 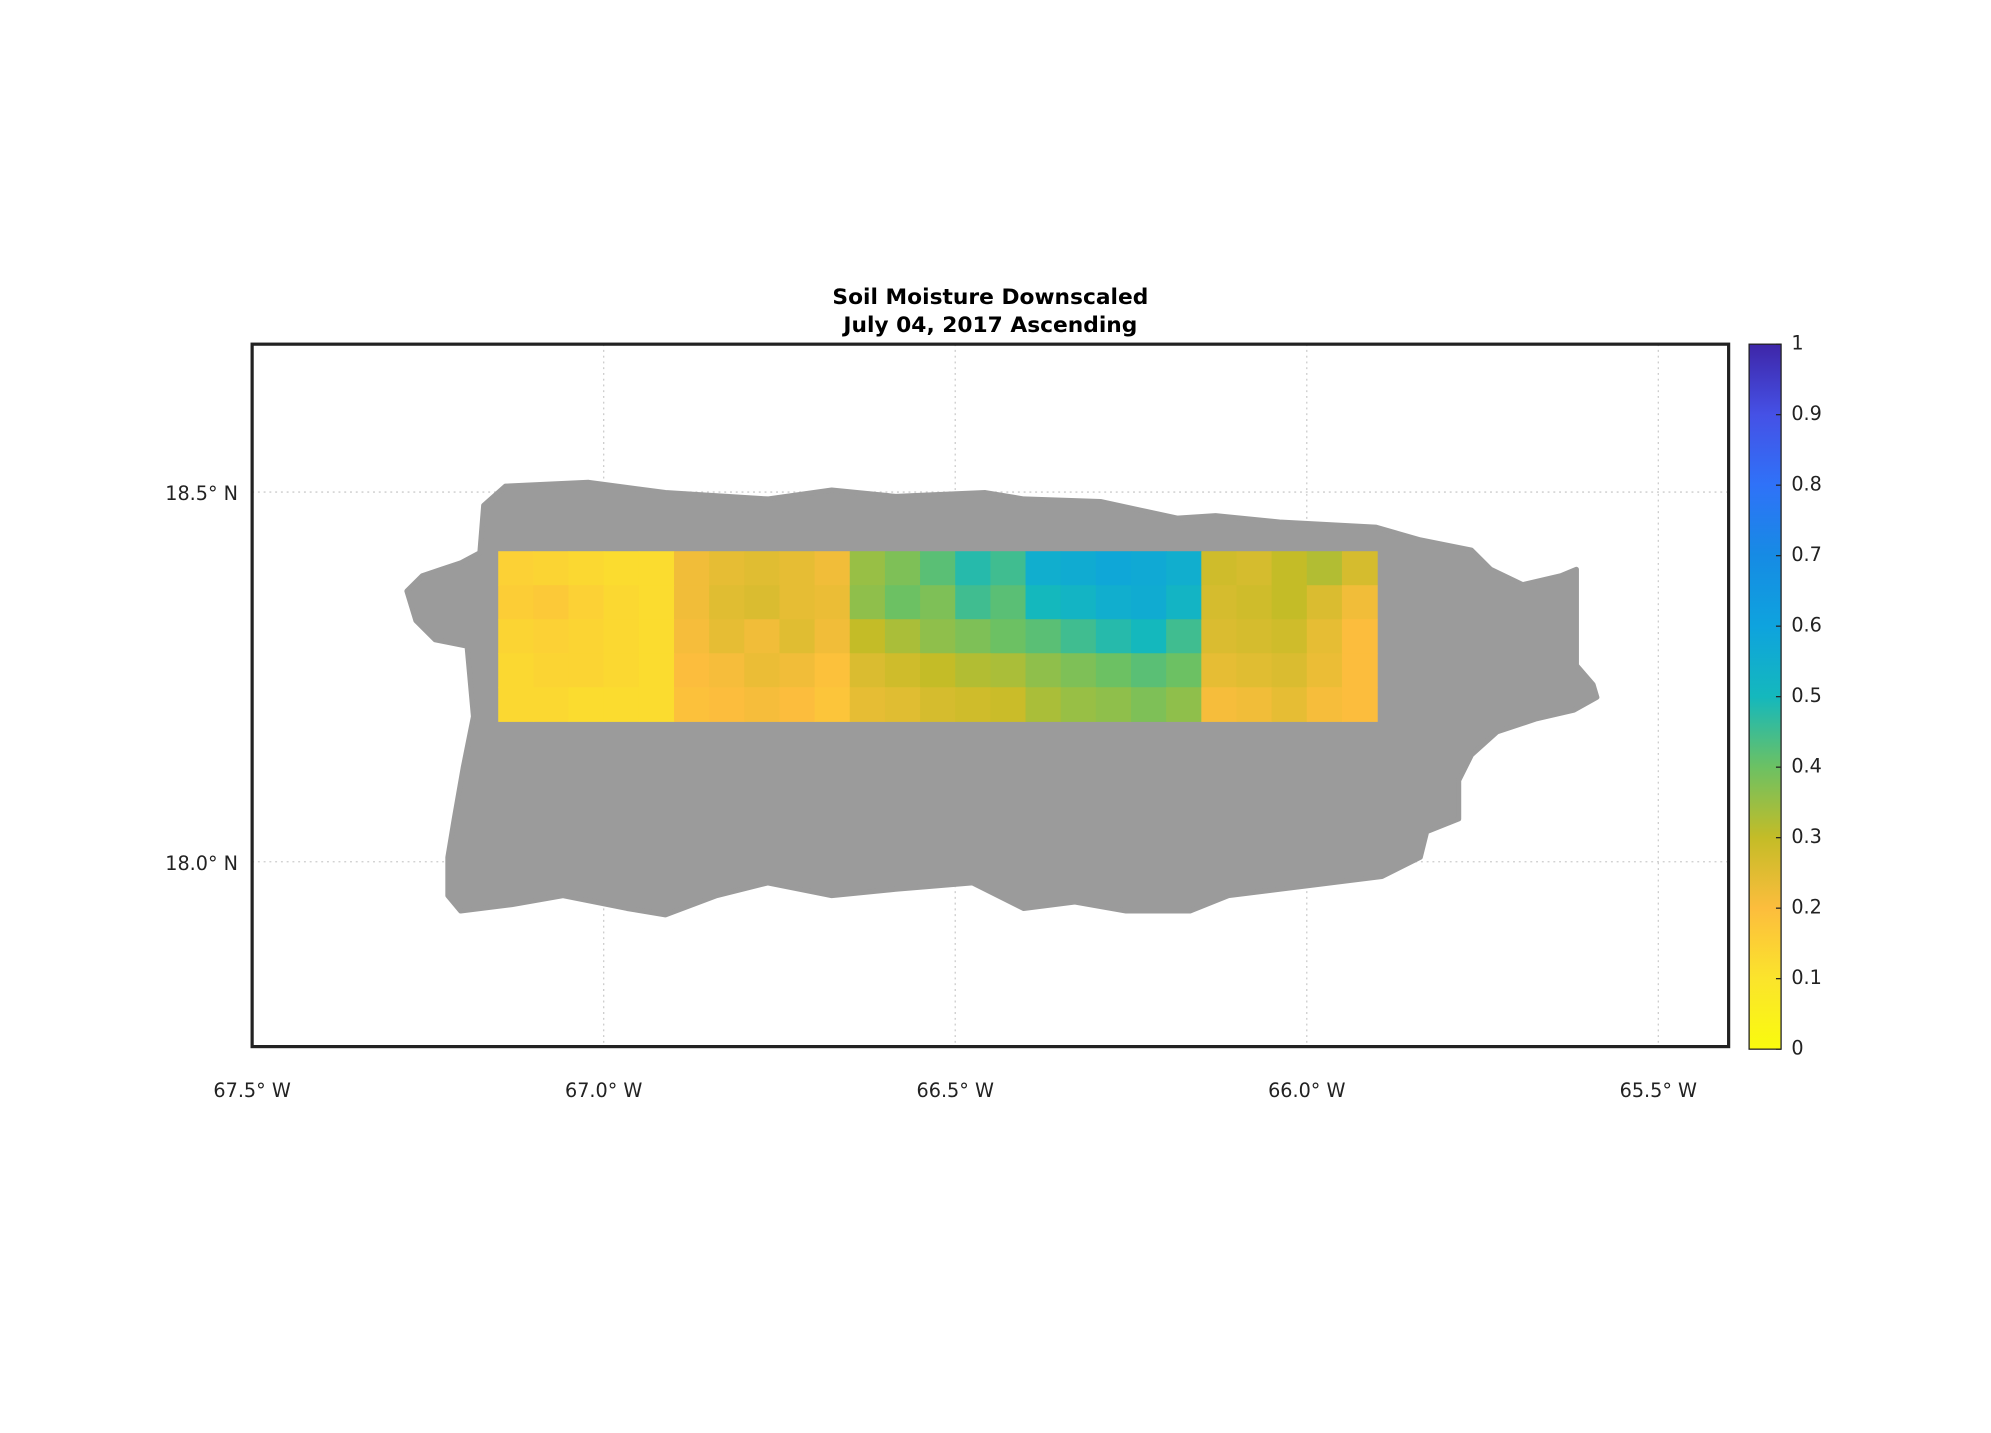 I want to click on colorbar-tick-label: 1, so click(x=1797, y=343).